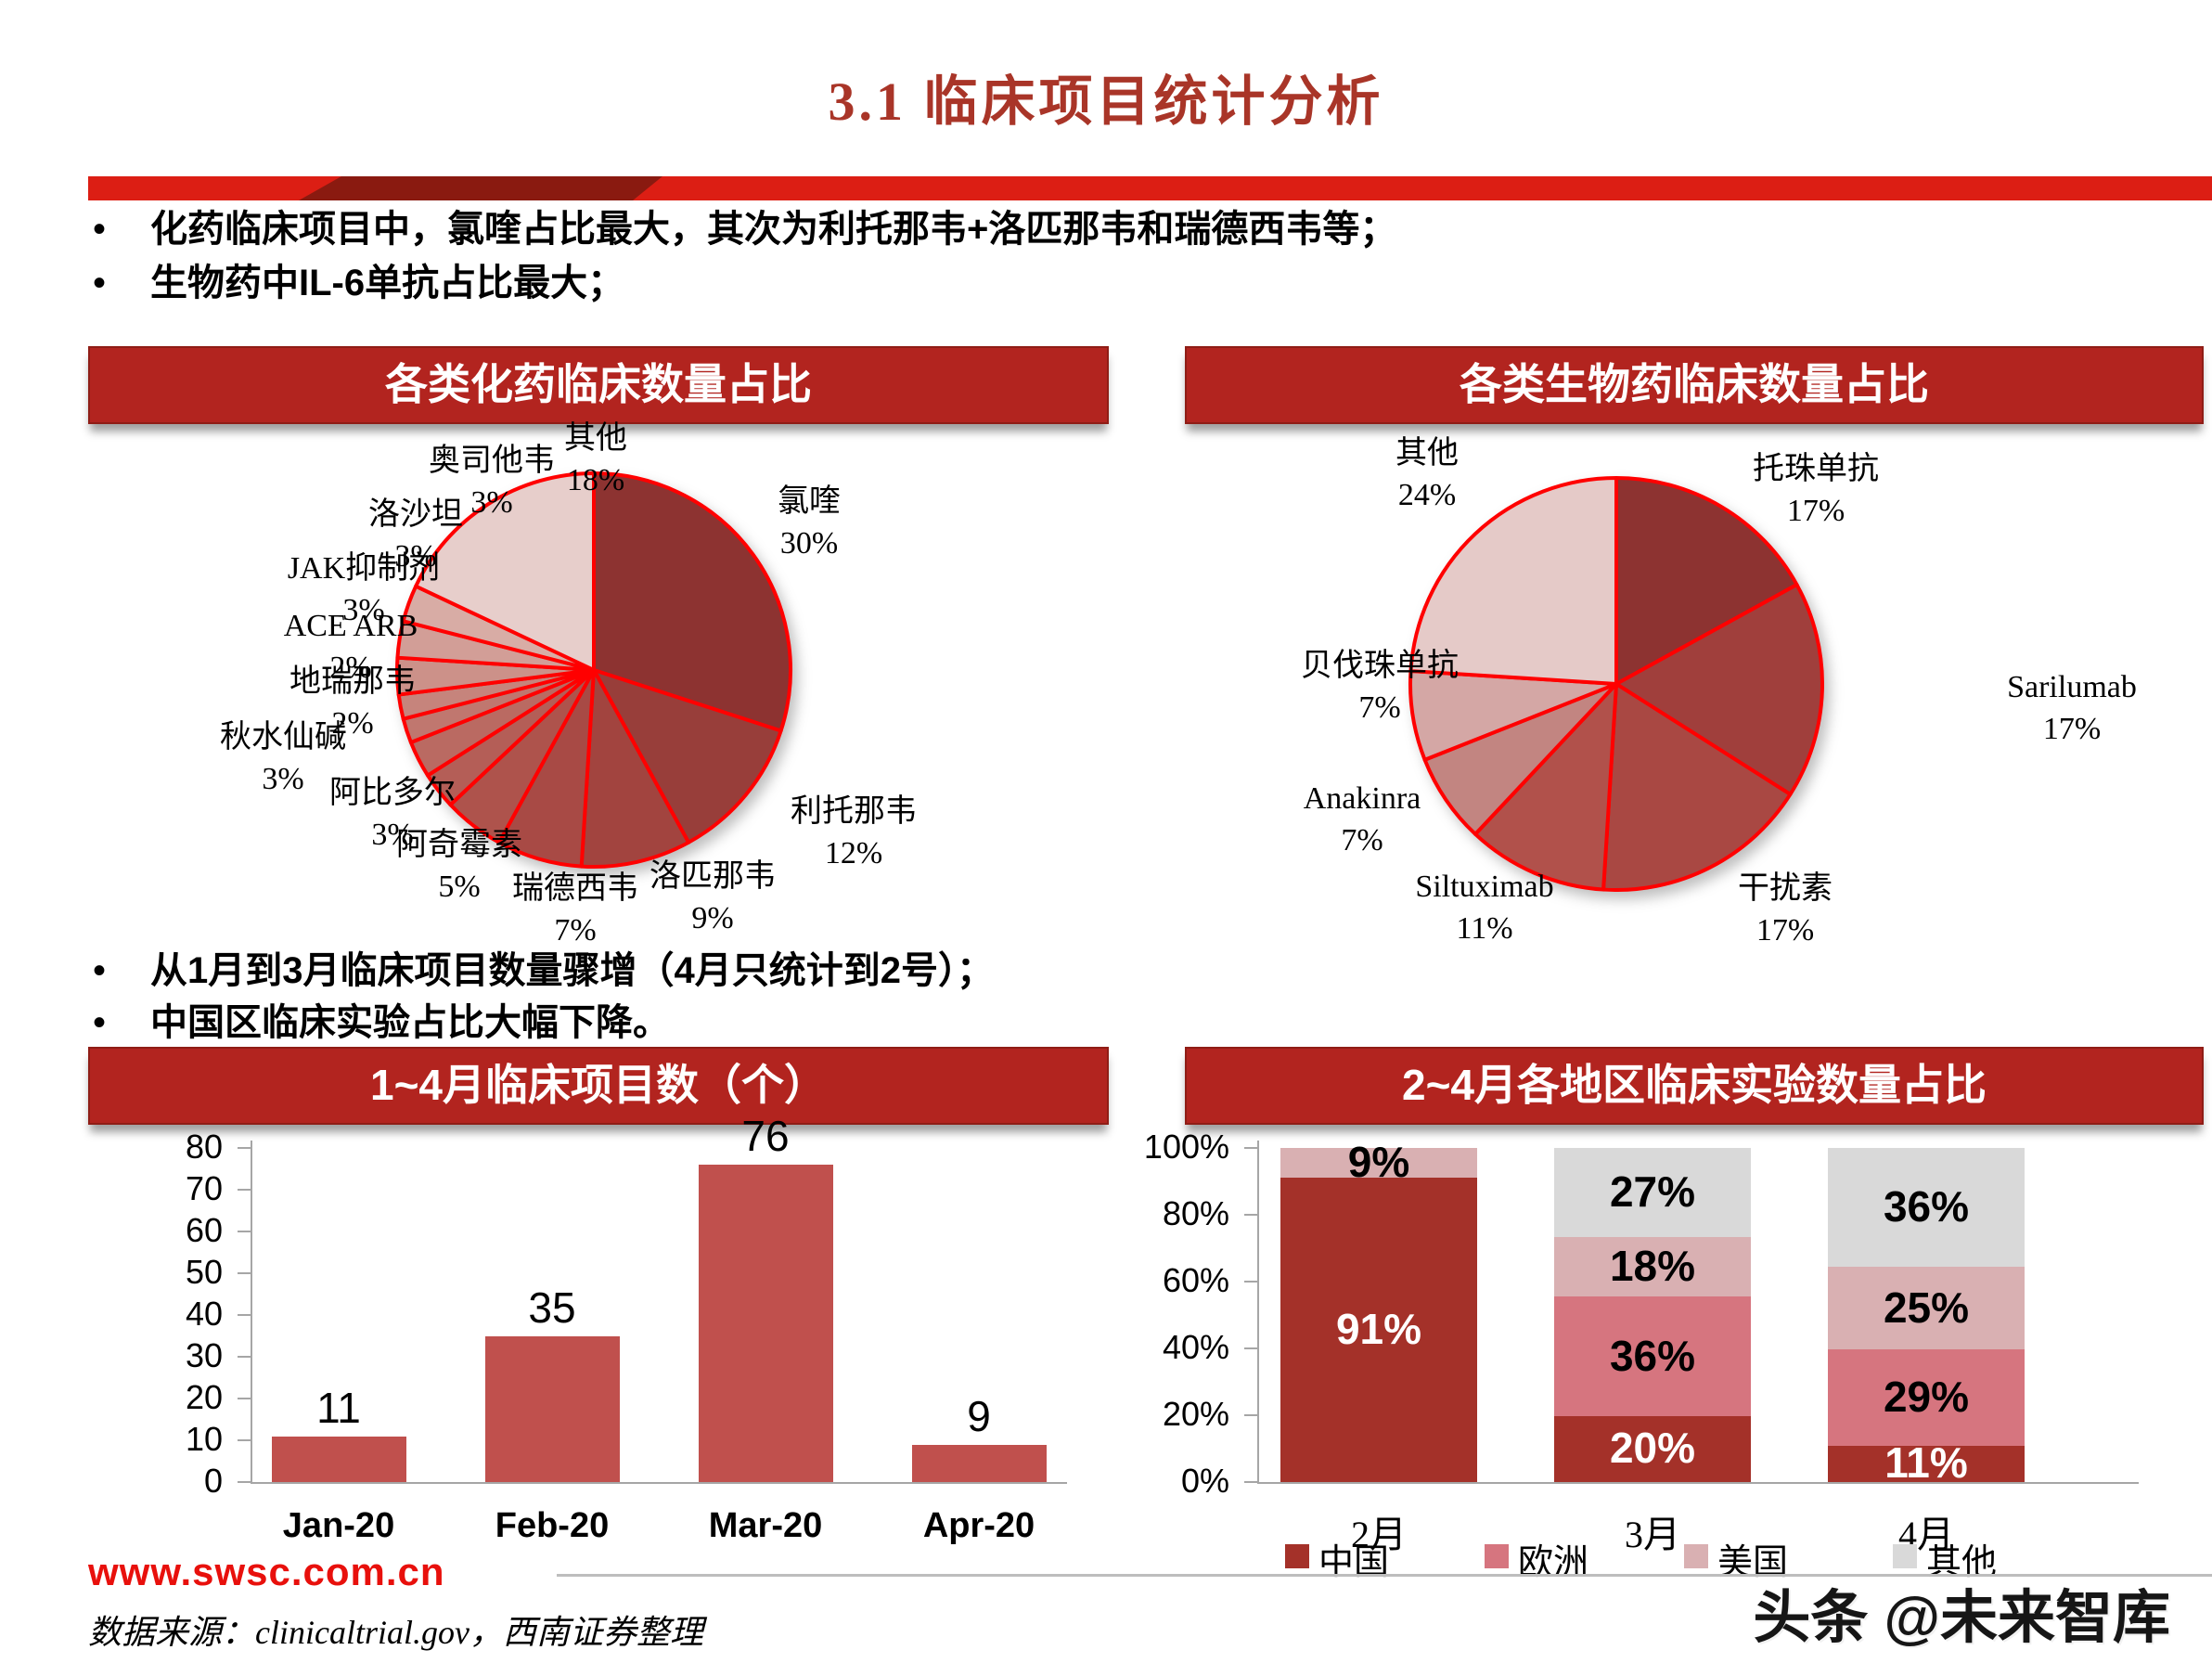 Image resolution: width=2212 pixels, height=1663 pixels. I want to click on pie-label-percent: 7%, so click(1379, 707).